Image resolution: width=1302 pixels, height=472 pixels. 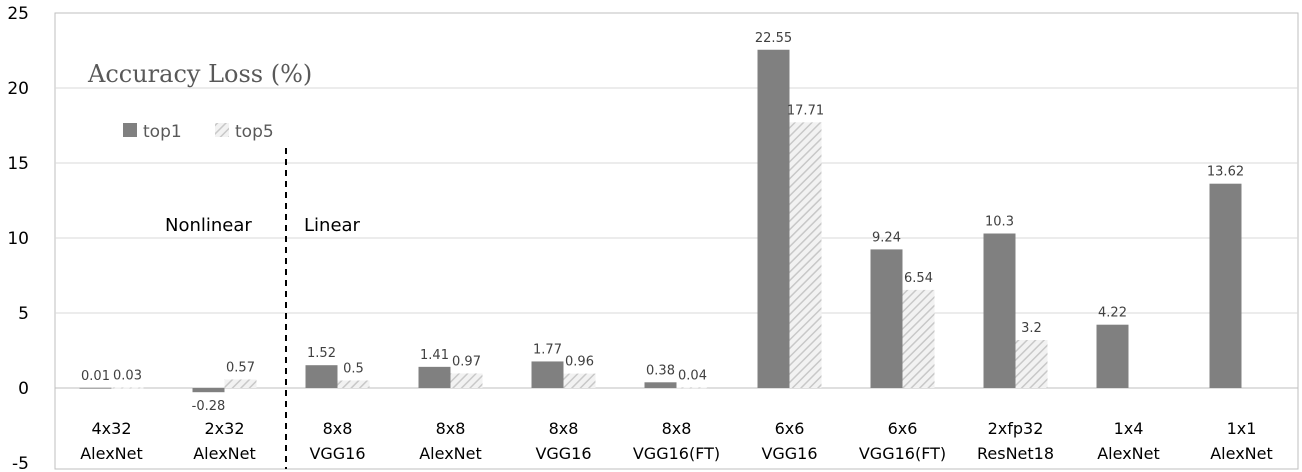 I want to click on y-tick-label: 5, so click(x=23, y=314).